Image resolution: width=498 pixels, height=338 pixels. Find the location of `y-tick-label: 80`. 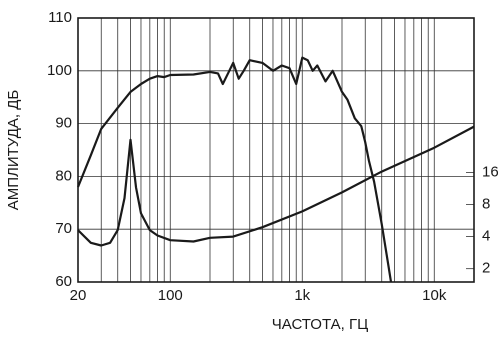

y-tick-label: 80 is located at coordinates (63, 175).